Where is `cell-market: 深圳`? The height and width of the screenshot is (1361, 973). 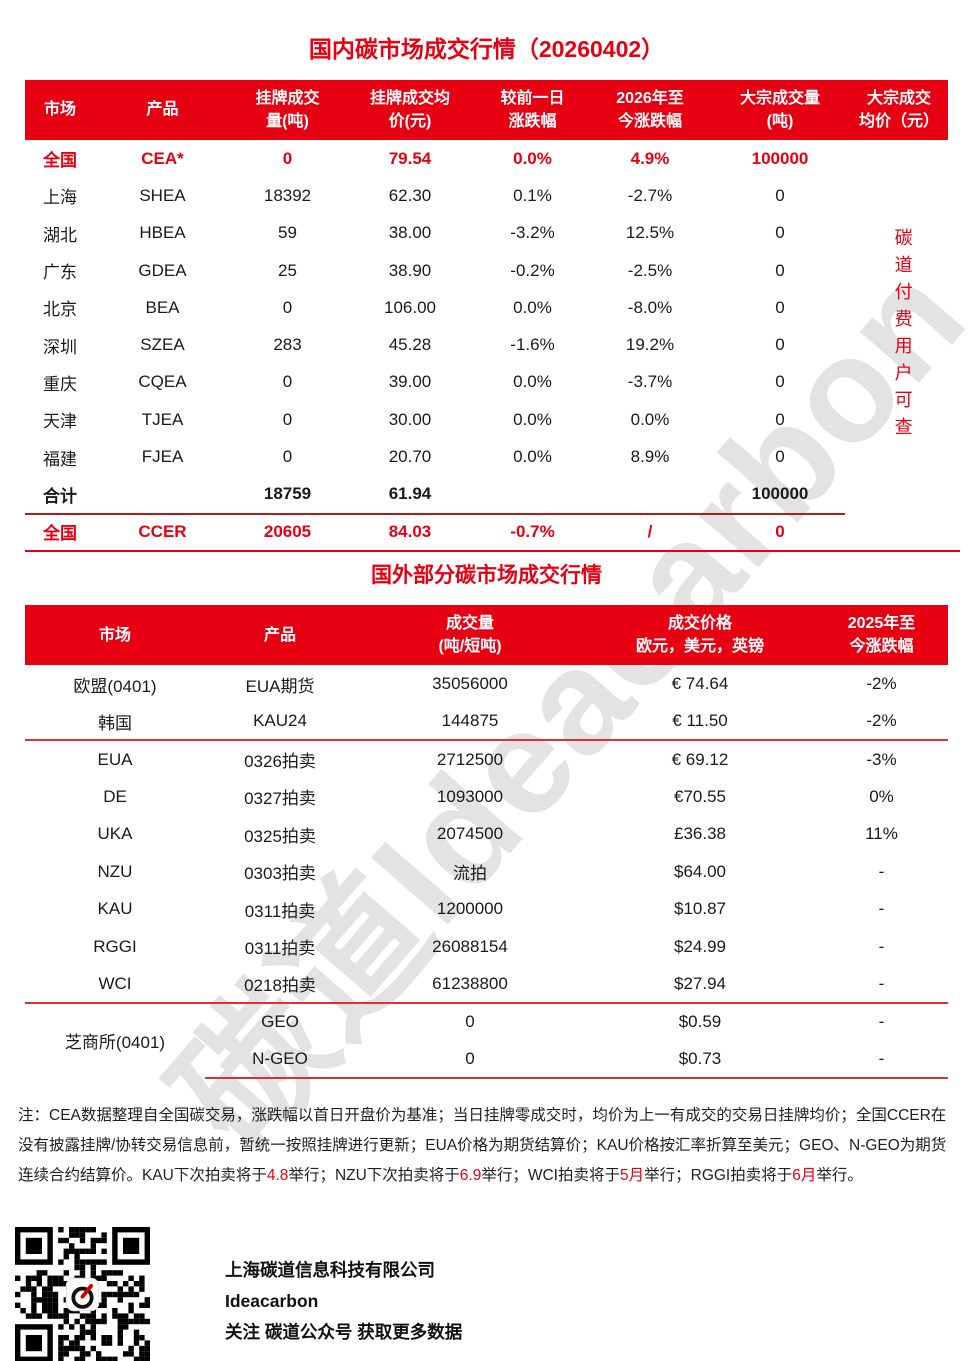 cell-market: 深圳 is located at coordinates (60, 347).